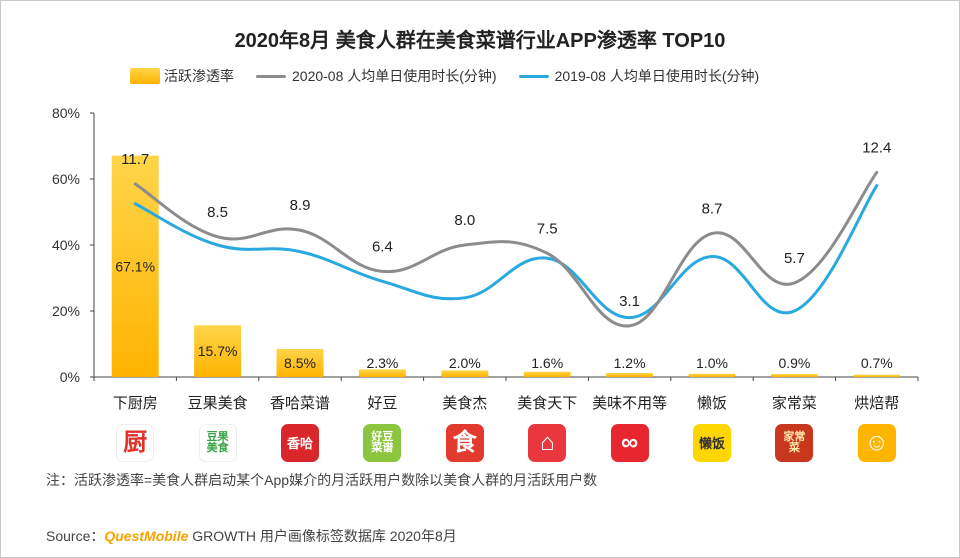  I want to click on line-data-label: 6.4, so click(382, 246).